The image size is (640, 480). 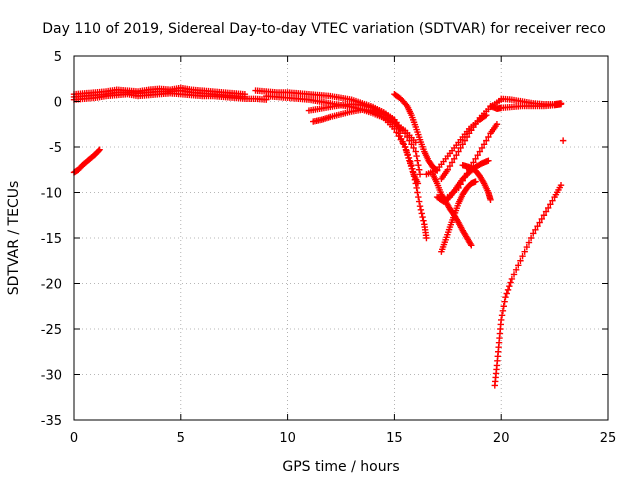 I want to click on y-tick-label: 0, so click(x=58, y=103).